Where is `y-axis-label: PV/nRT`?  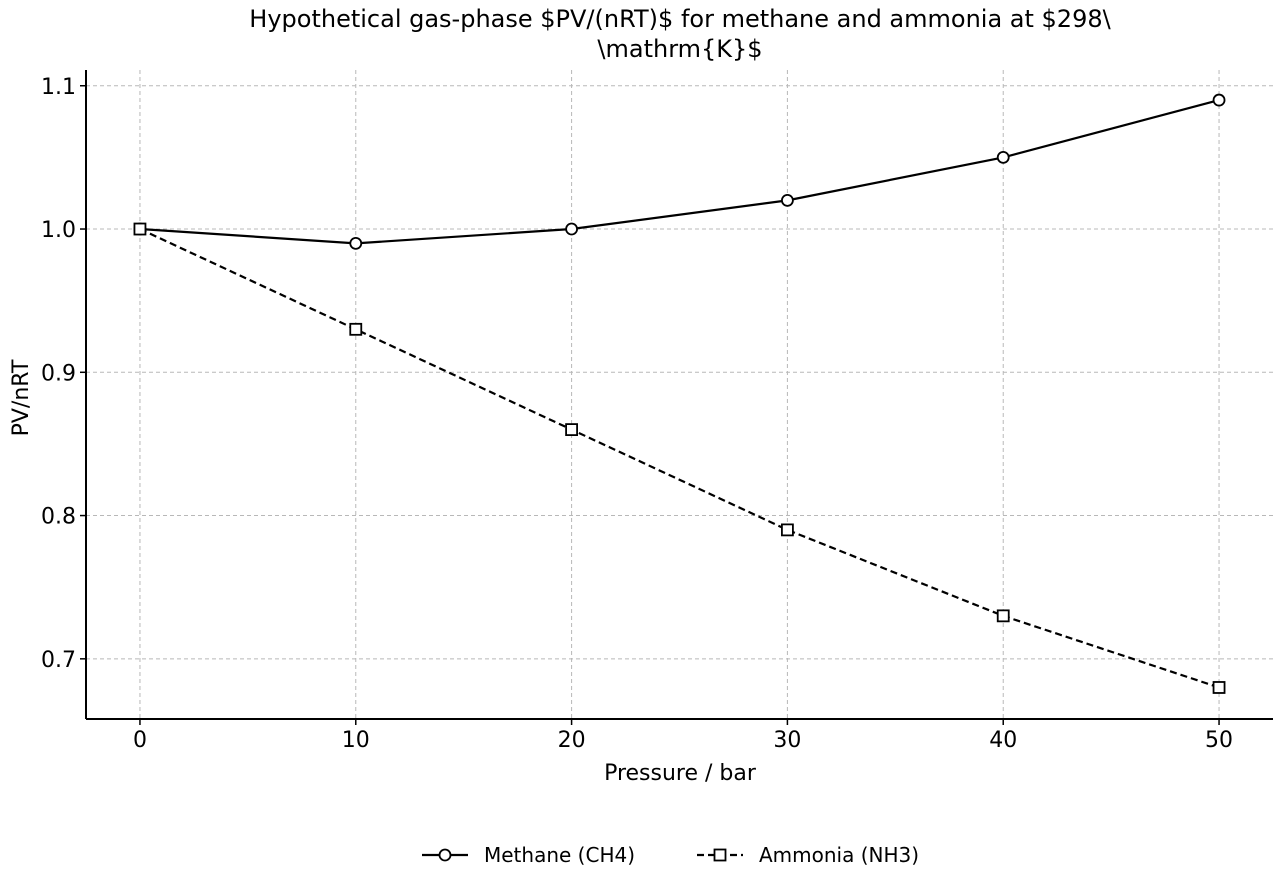 y-axis-label: PV/nRT is located at coordinates (21, 397).